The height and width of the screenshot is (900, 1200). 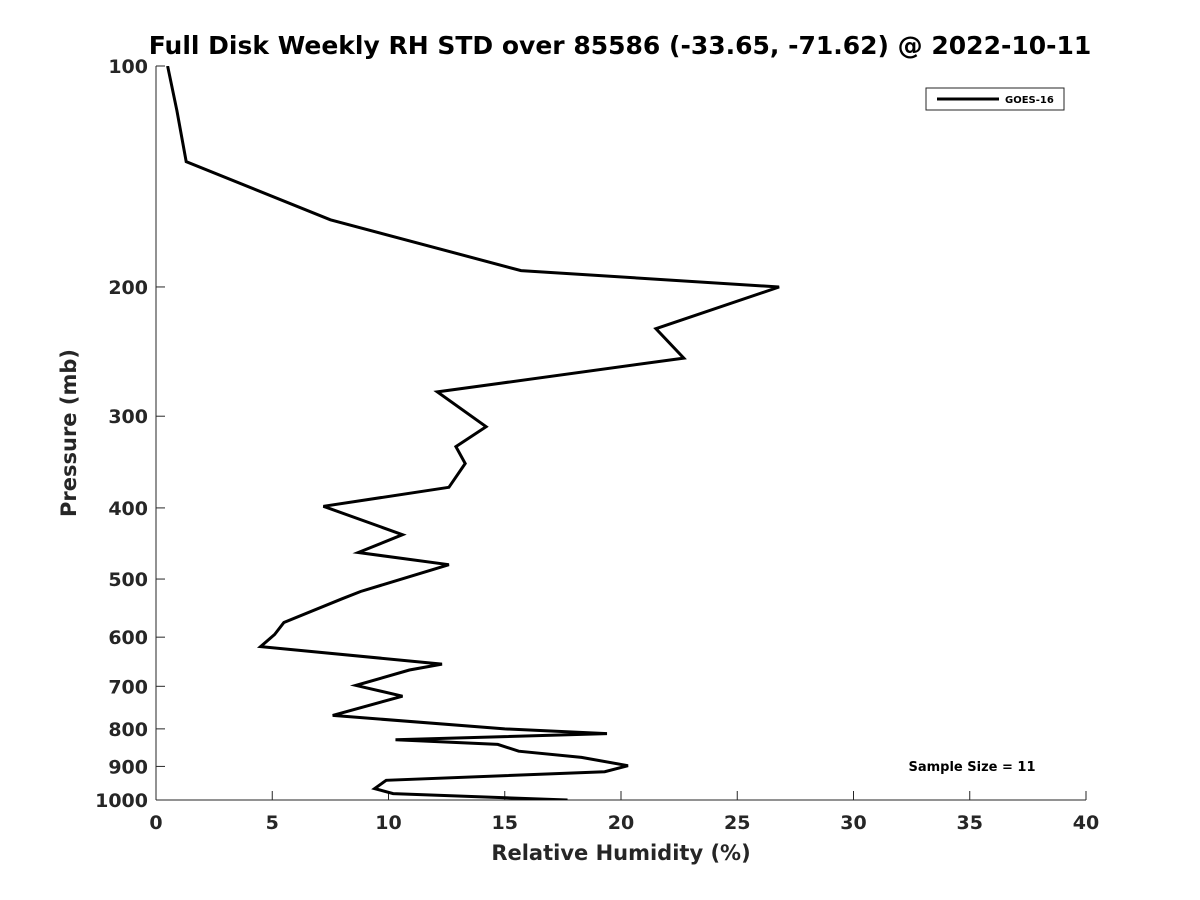 What do you see at coordinates (505, 823) in the screenshot?
I see `x-tick-label: 15` at bounding box center [505, 823].